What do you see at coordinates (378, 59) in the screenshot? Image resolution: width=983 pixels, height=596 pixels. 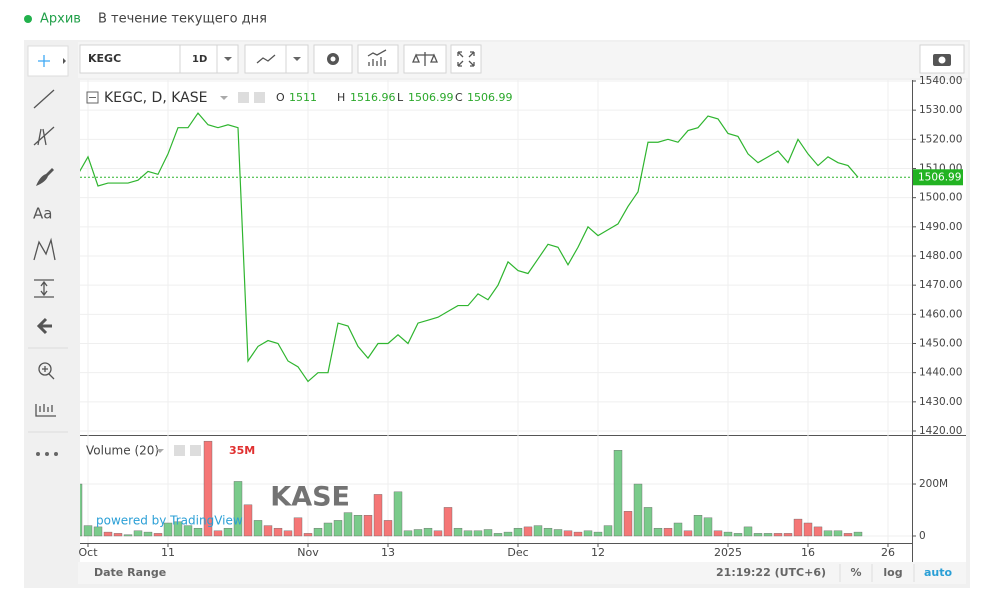 I see `indicators-button` at bounding box center [378, 59].